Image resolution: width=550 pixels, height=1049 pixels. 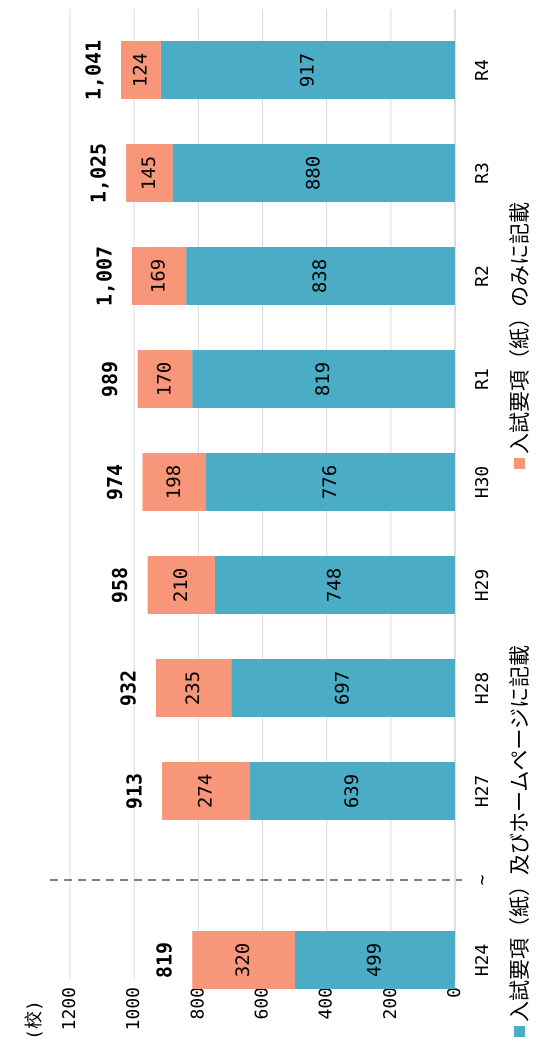 I want to click on data-label: 639, so click(x=352, y=791).